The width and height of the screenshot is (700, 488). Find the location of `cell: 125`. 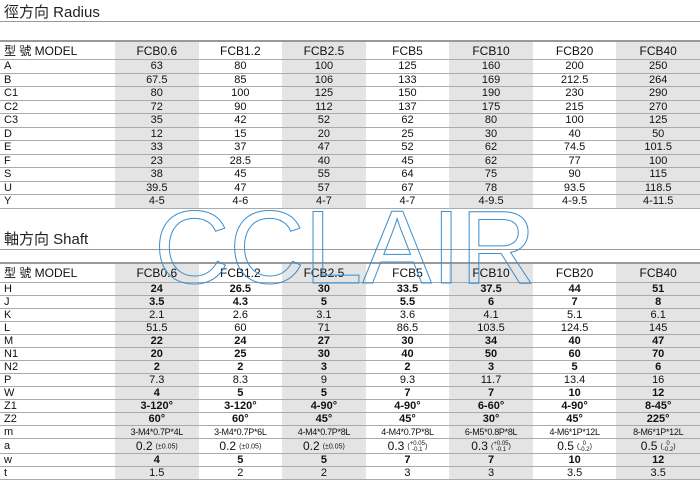

cell: 125 is located at coordinates (658, 120).